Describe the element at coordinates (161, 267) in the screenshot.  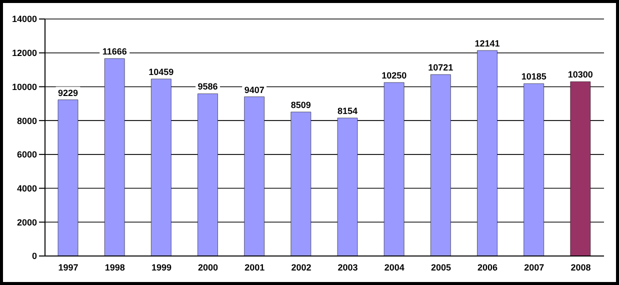
I see `x-tick-label: 1999` at that location.